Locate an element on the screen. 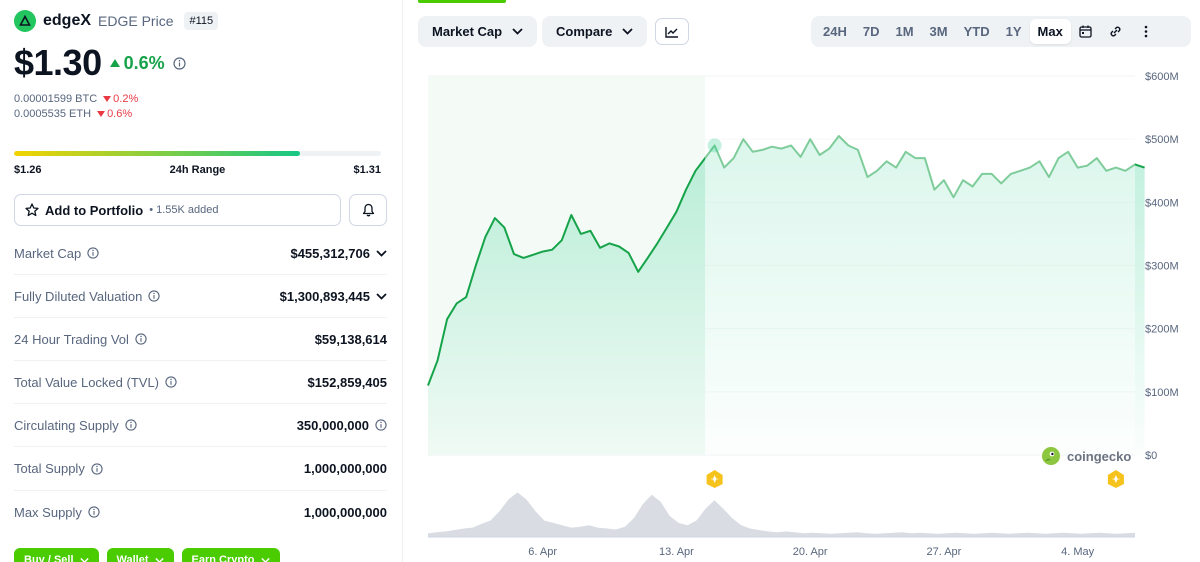 Image resolution: width=1200 pixels, height=562 pixels. portfolio-added-count: • 1.55K added is located at coordinates (184, 210).